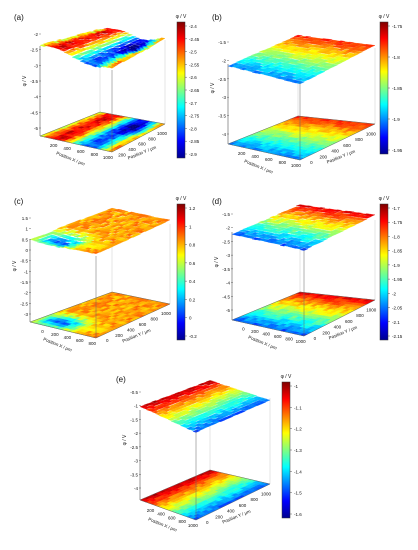 The width and height of the screenshot is (418, 550). What do you see at coordinates (19, 201) in the screenshot?
I see `panel-letter: (c)` at bounding box center [19, 201].